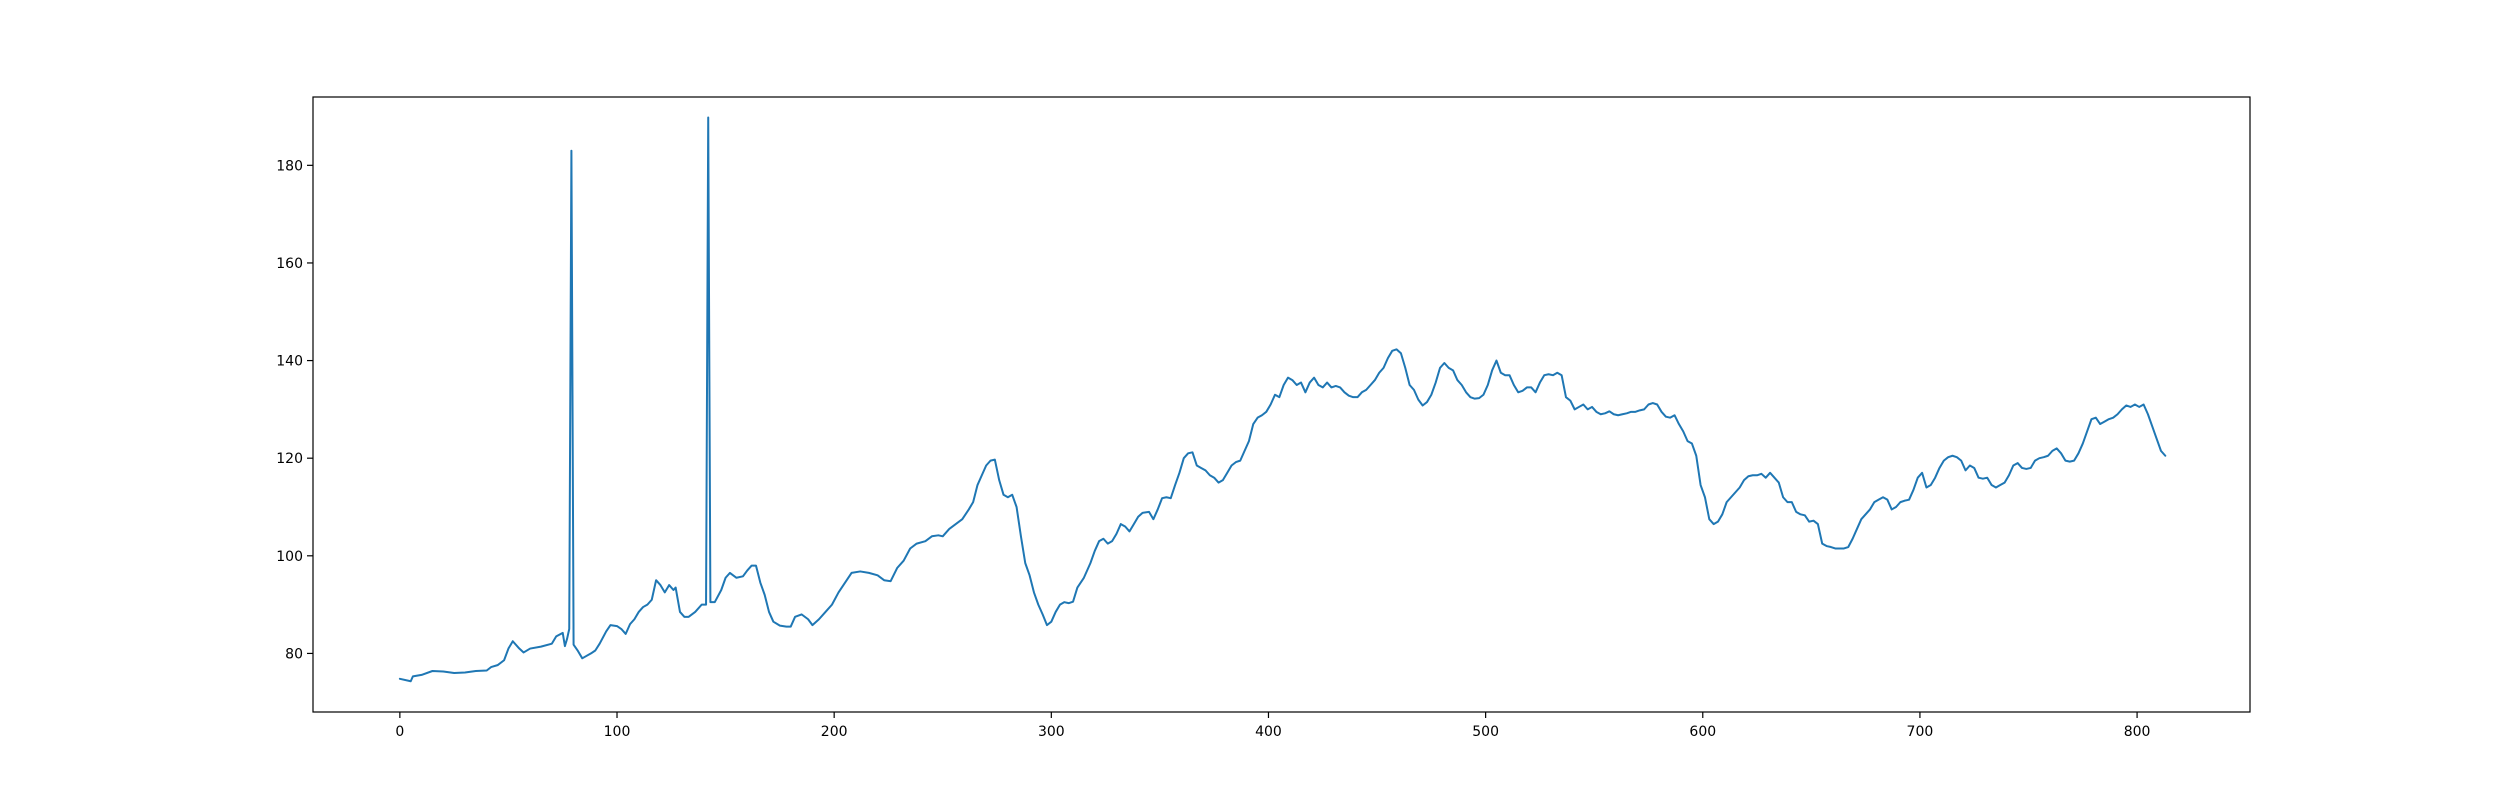 This screenshot has height=800, width=2500. I want to click on y-tick-label: 80, so click(294, 654).